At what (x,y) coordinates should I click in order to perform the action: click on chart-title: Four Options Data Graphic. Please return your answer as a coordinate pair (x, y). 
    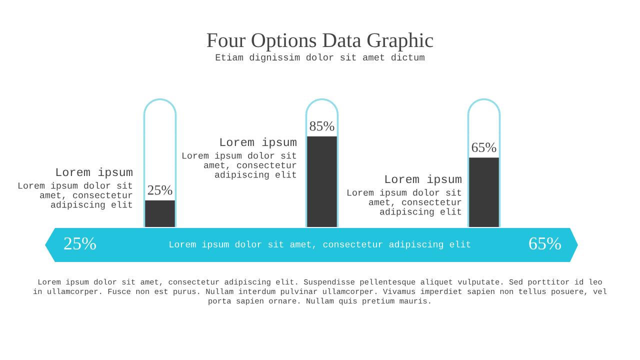
    Looking at the image, I should click on (320, 42).